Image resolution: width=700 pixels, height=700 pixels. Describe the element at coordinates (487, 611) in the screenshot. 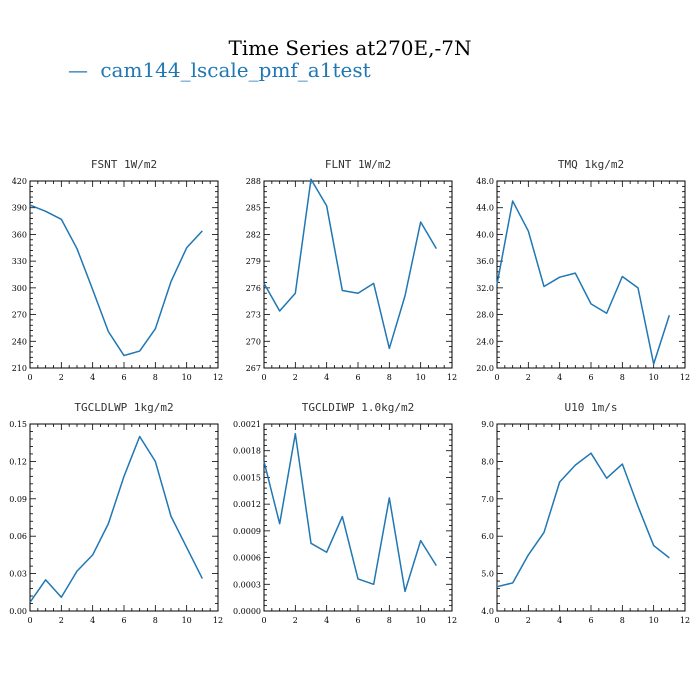

I see `y-tick-label: 4.0` at that location.